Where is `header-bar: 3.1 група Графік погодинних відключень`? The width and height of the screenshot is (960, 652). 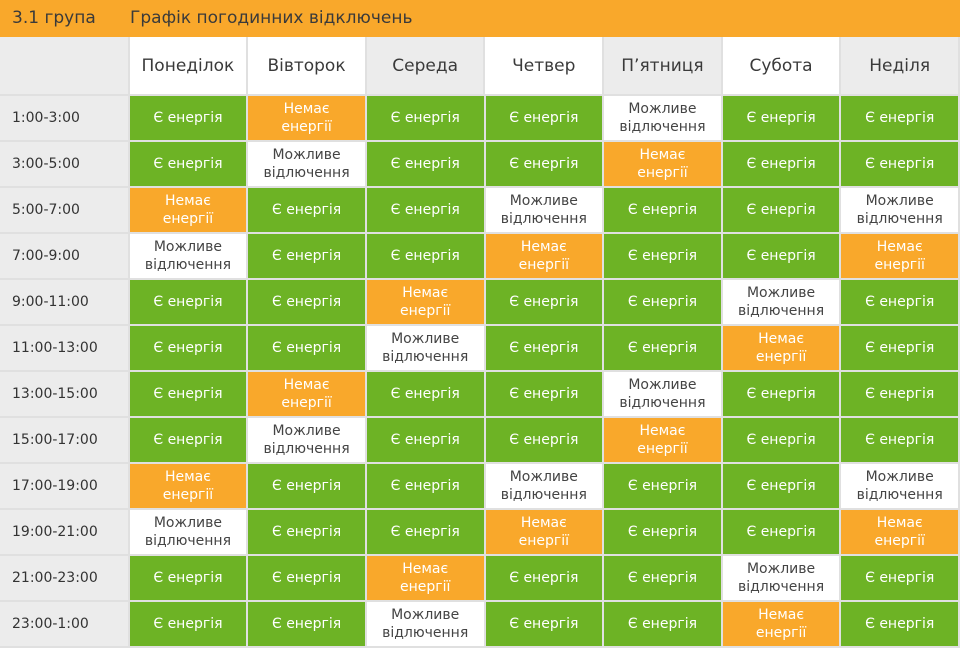 header-bar: 3.1 група Графік погодинних відключень is located at coordinates (480, 18).